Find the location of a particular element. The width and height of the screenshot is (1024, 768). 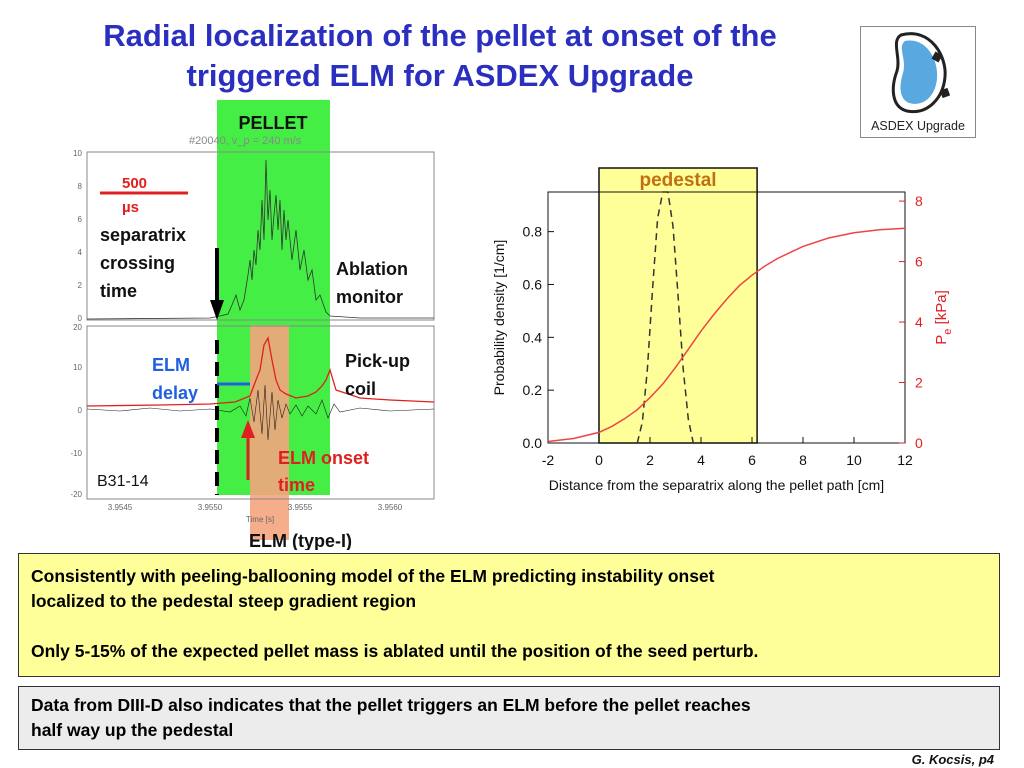

pressure-curve is located at coordinates (726, 335).